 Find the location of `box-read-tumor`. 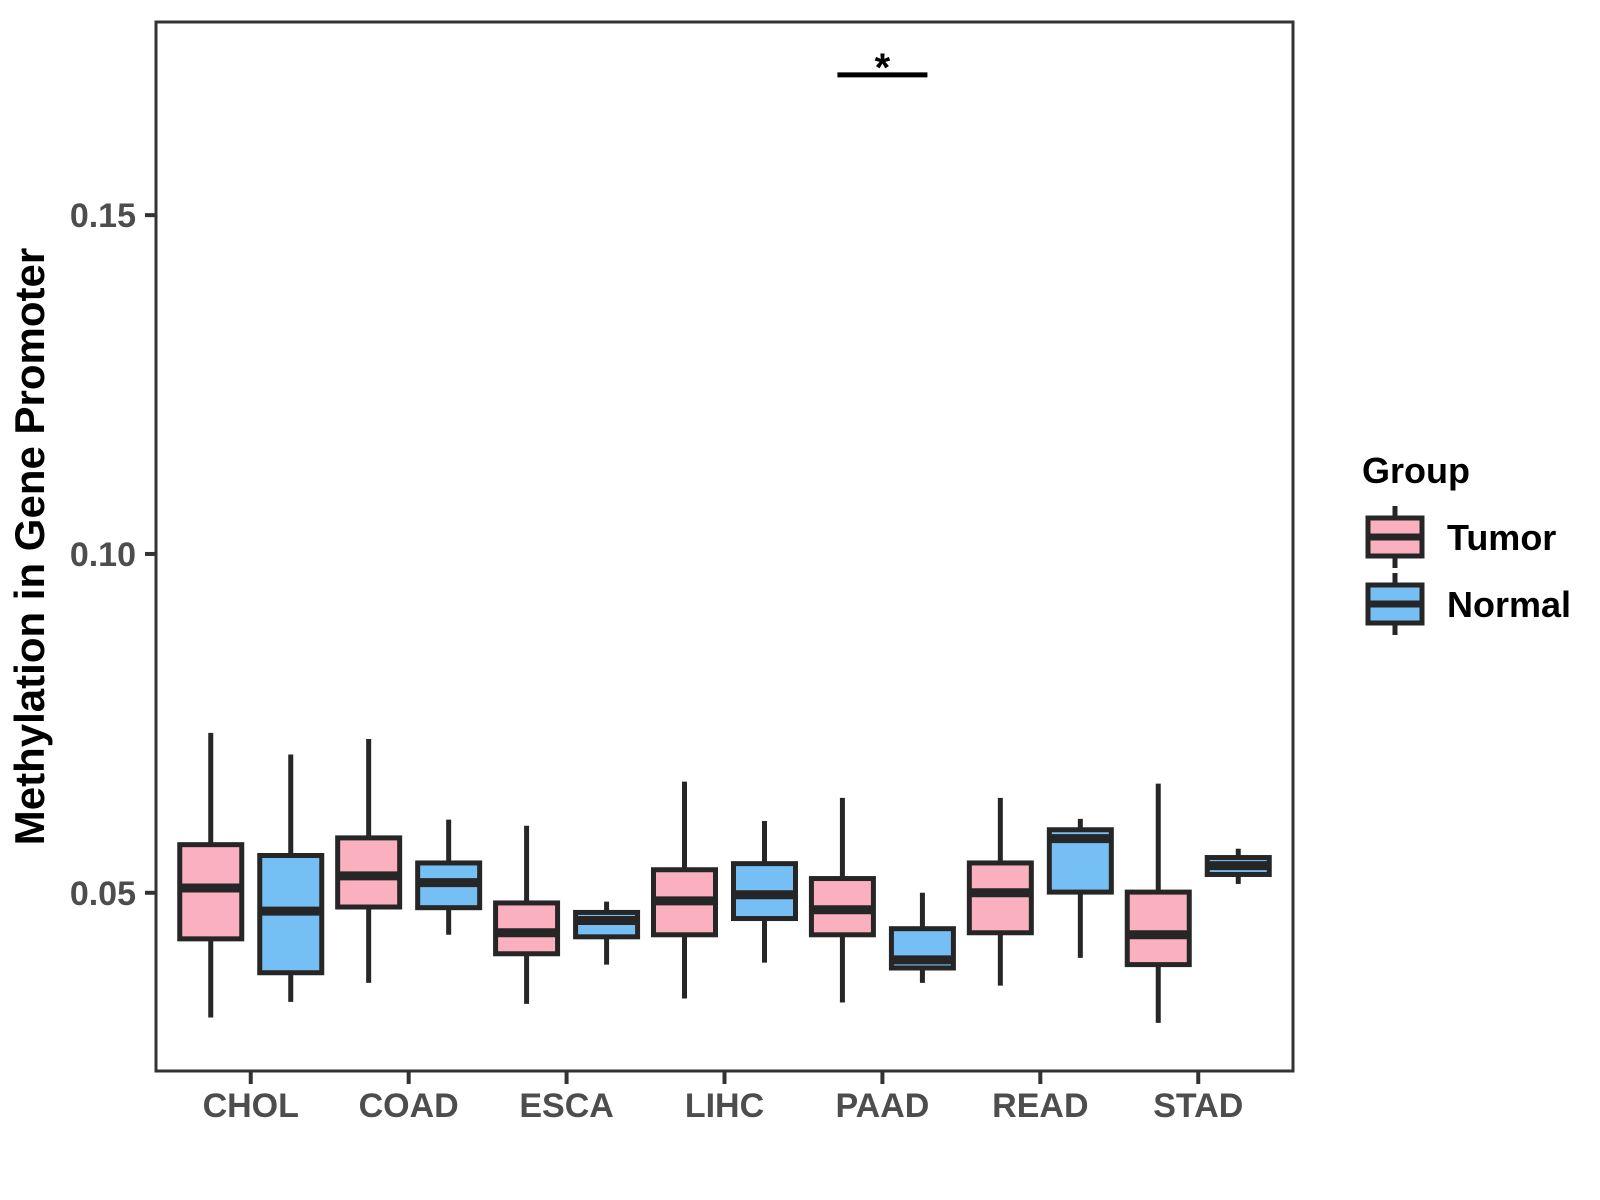

box-read-tumor is located at coordinates (1000, 898).